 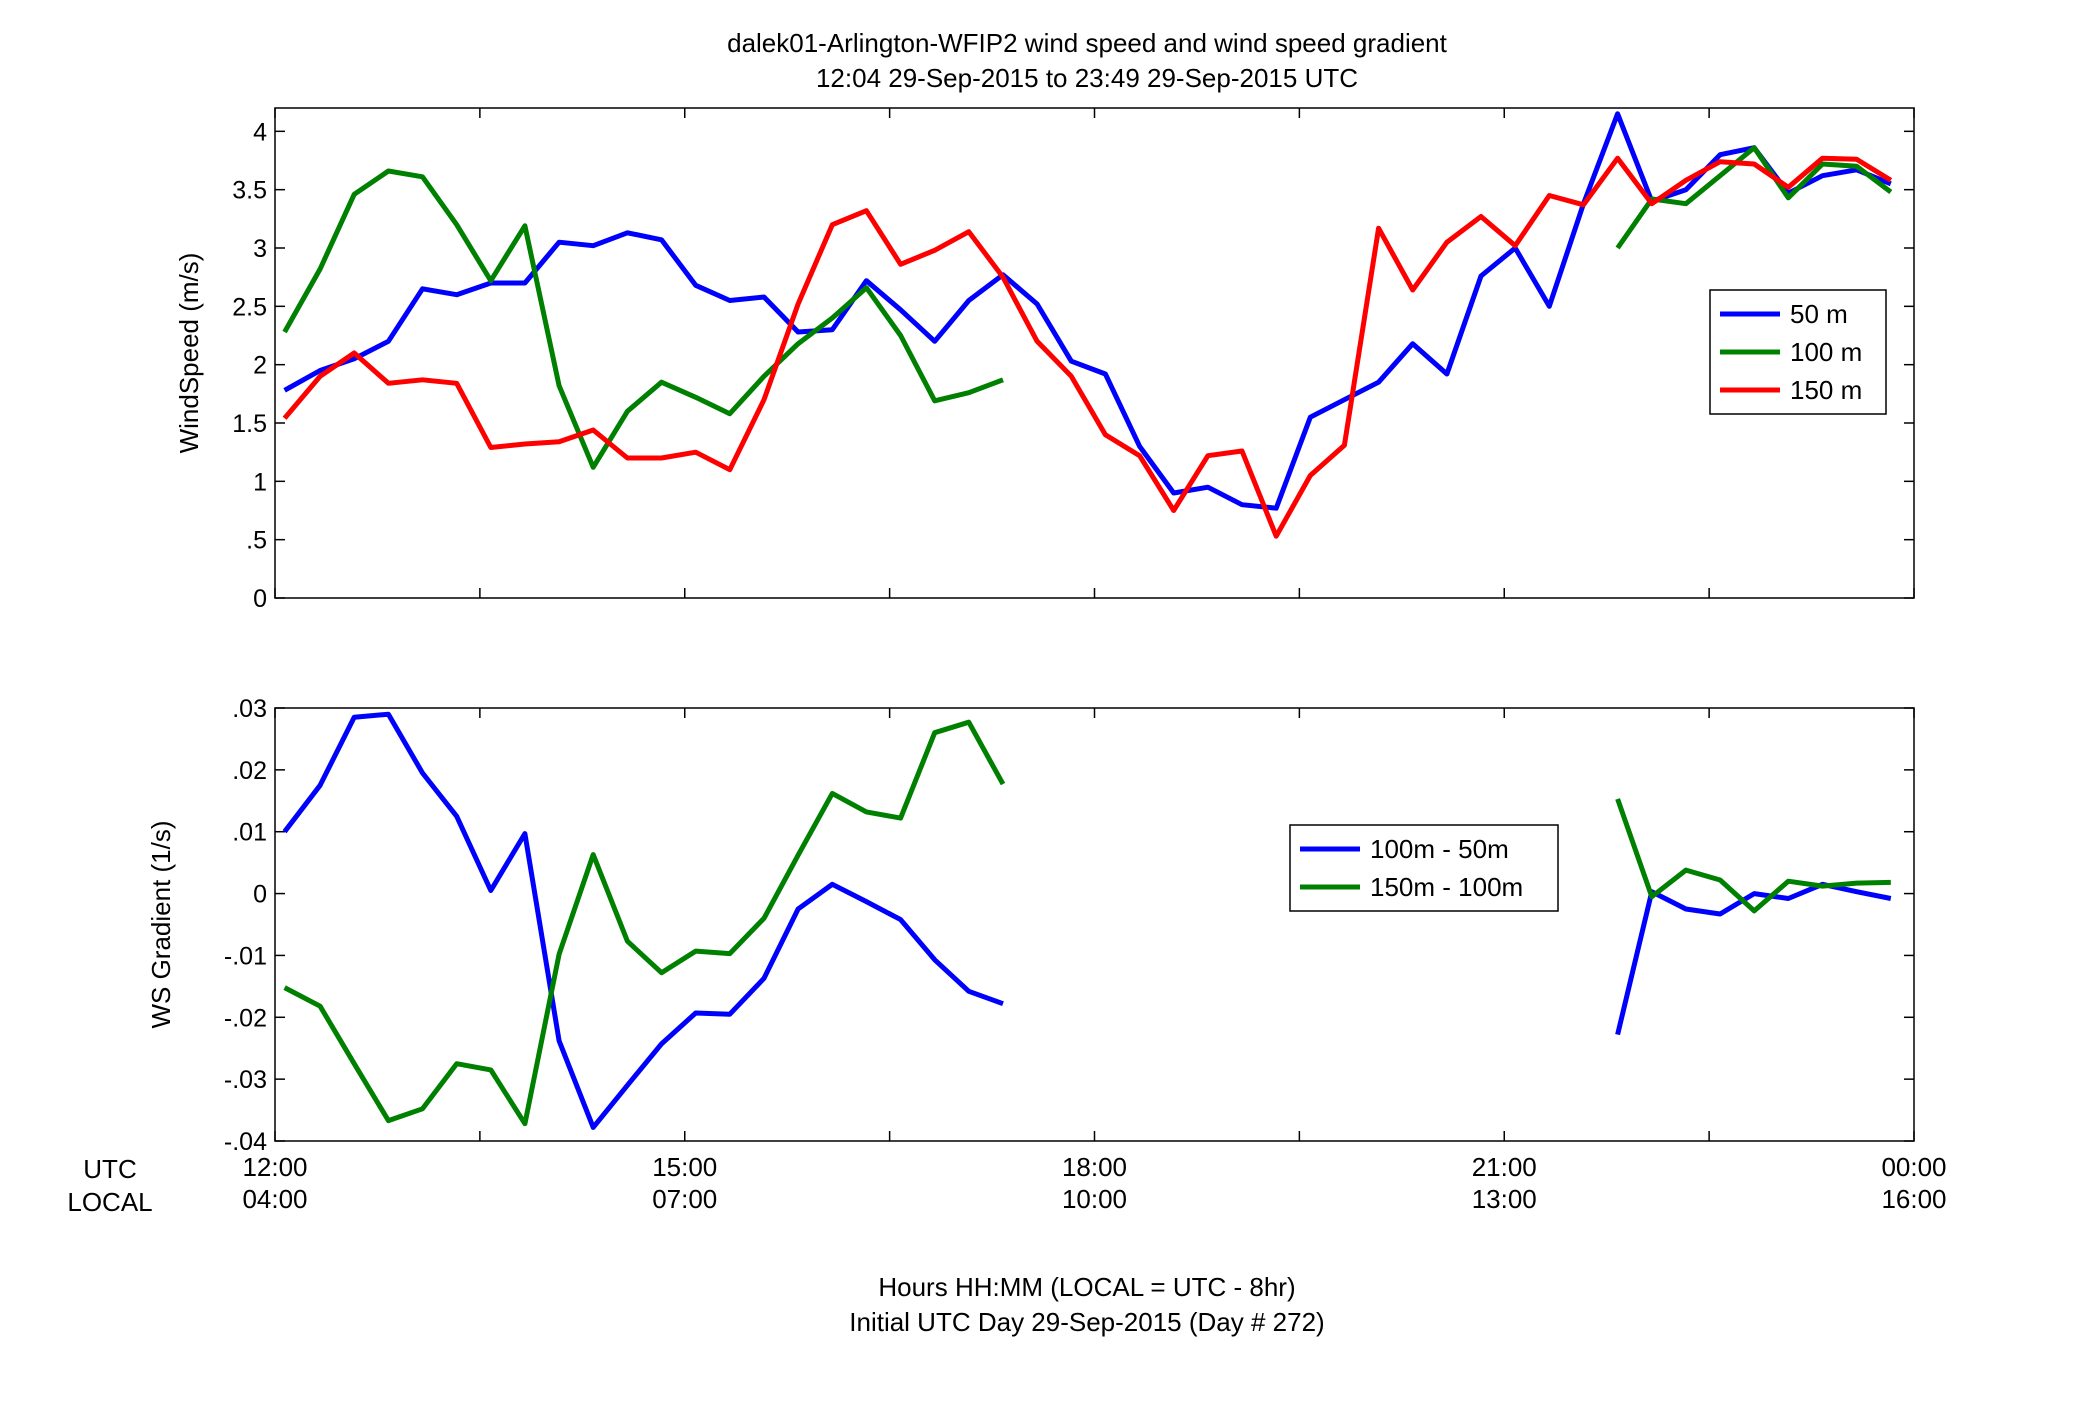 What do you see at coordinates (1094, 1199) in the screenshot?
I see `x-tick-label-local: 10:00` at bounding box center [1094, 1199].